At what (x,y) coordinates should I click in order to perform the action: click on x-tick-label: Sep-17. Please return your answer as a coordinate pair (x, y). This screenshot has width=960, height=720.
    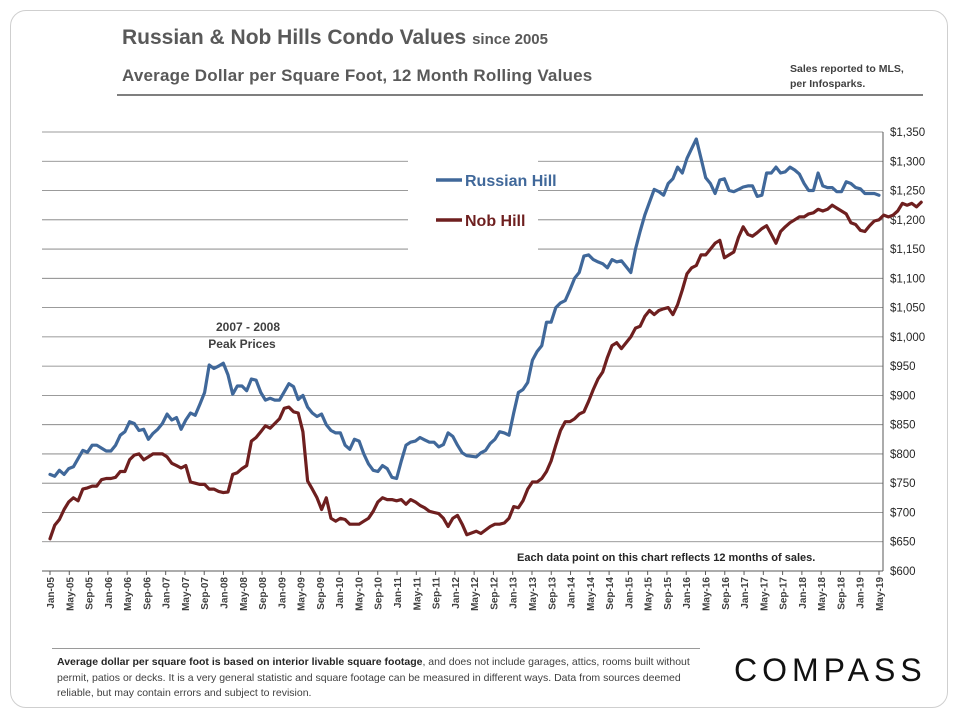
    Looking at the image, I should click on (784, 593).